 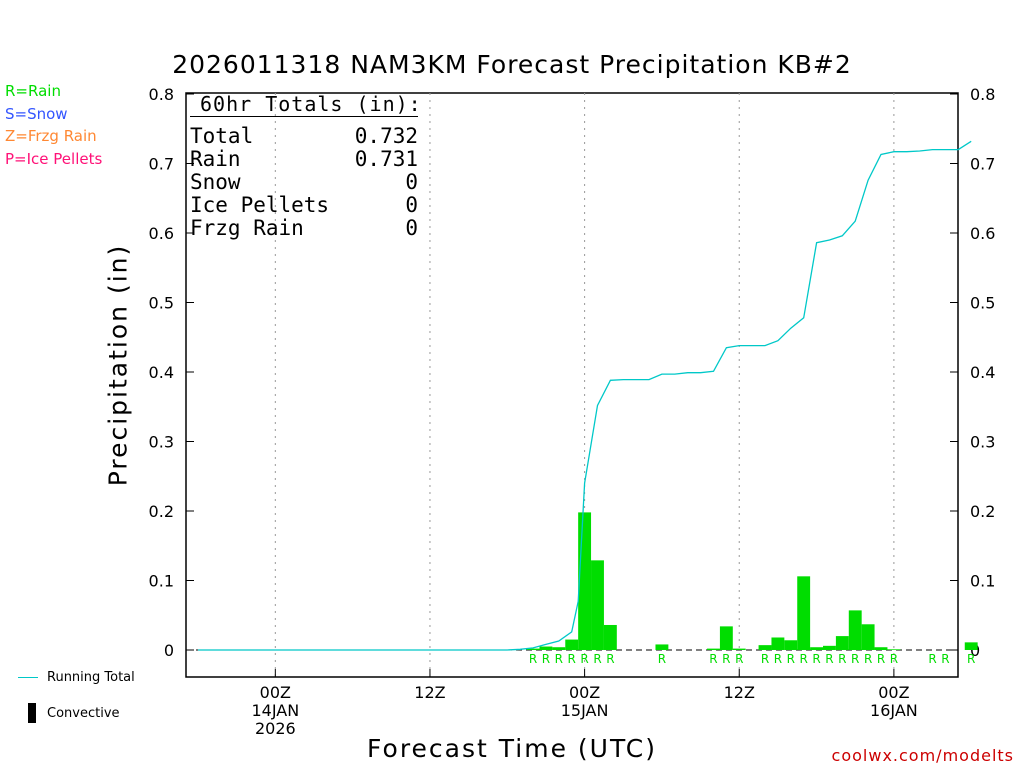 I want to click on y-tick-label-right: 0.1, so click(x=982, y=581).